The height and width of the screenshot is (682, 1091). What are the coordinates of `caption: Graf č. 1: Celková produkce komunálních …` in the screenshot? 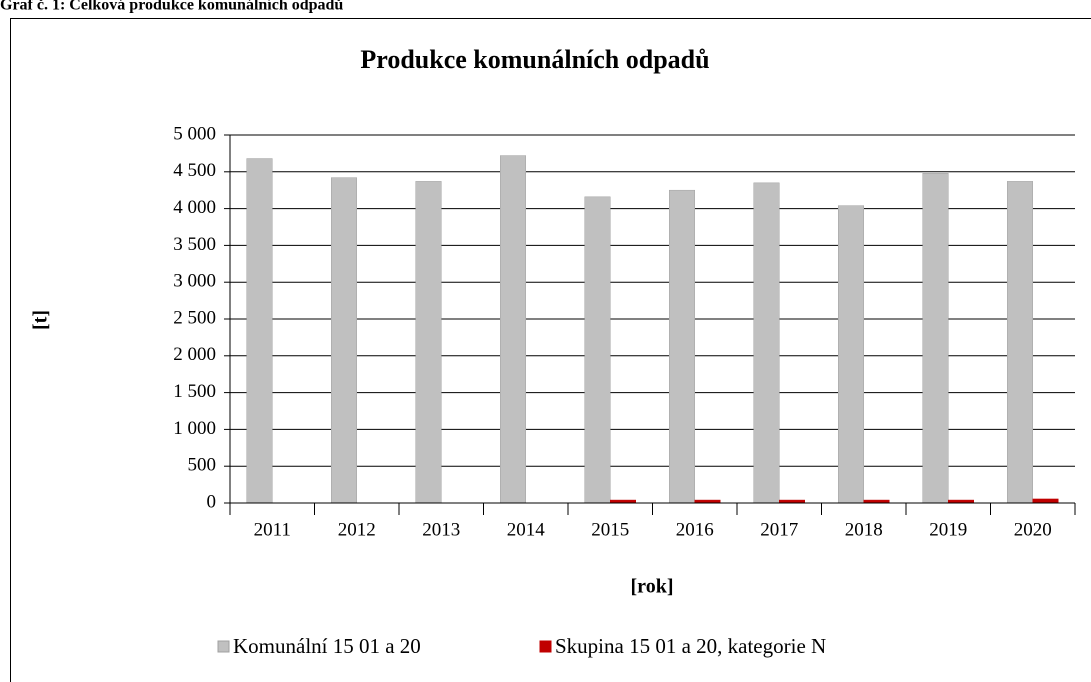 It's located at (171, 7).